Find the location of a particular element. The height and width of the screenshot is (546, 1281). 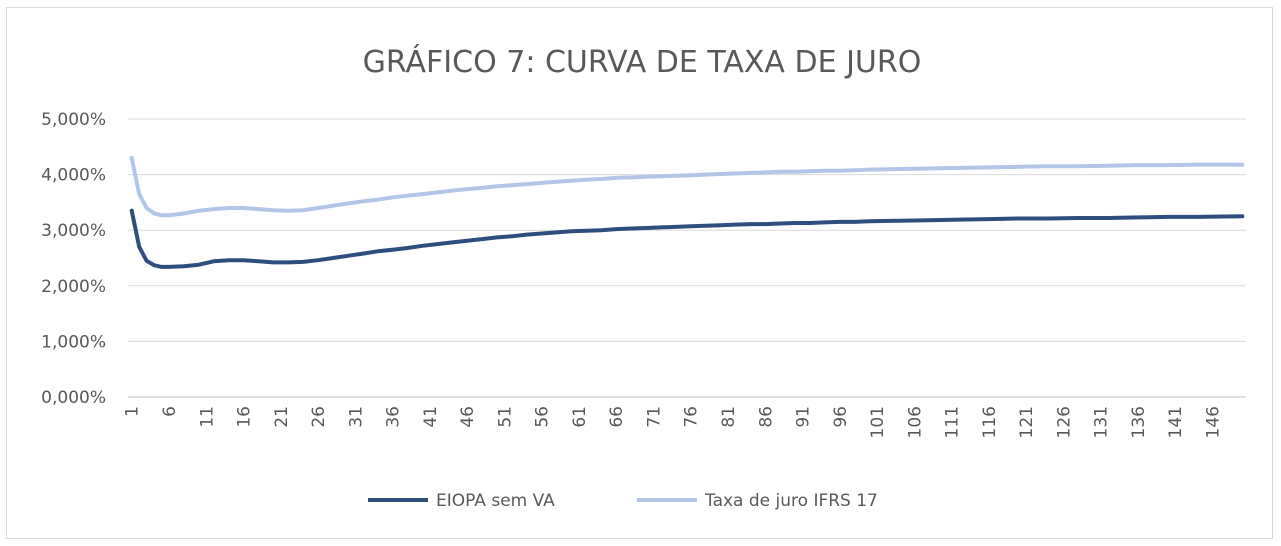

x-tick-label: 51 is located at coordinates (505, 417).